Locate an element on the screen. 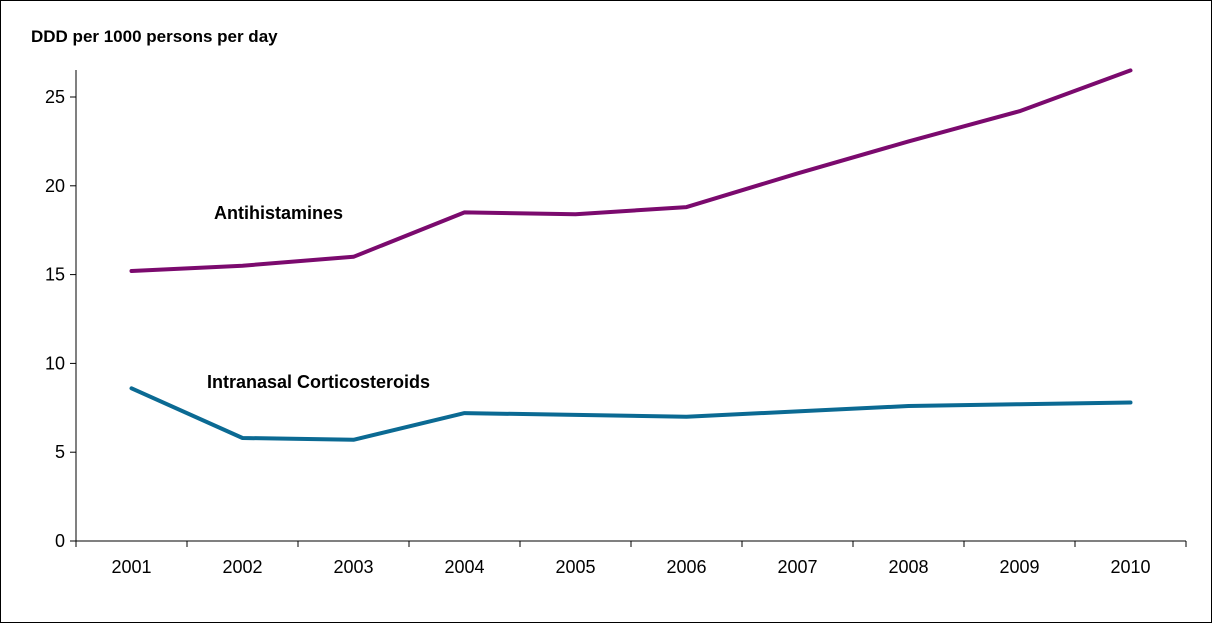 The height and width of the screenshot is (623, 1212). series-label-antihistamines: Antihistamines is located at coordinates (278, 213).